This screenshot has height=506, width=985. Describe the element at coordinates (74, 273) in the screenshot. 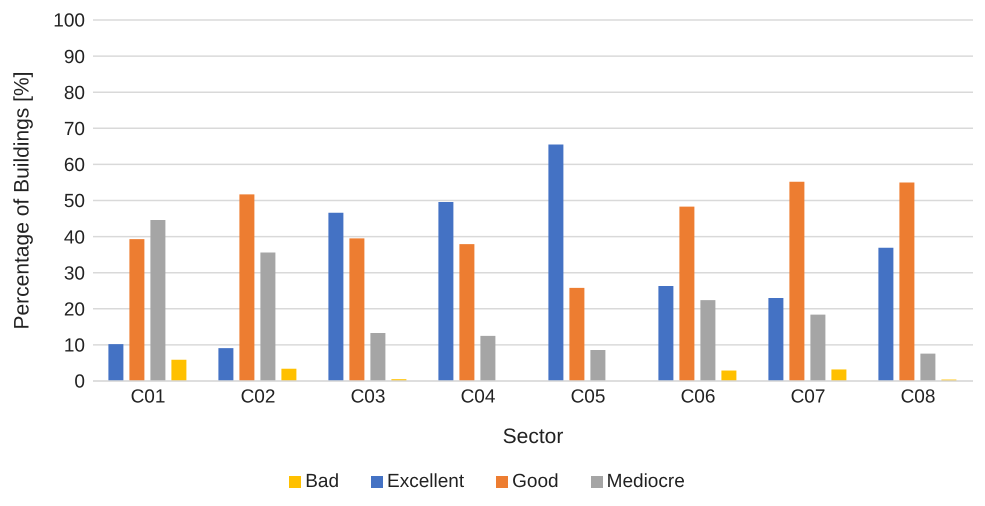

I see `y-tick-label: 30` at that location.